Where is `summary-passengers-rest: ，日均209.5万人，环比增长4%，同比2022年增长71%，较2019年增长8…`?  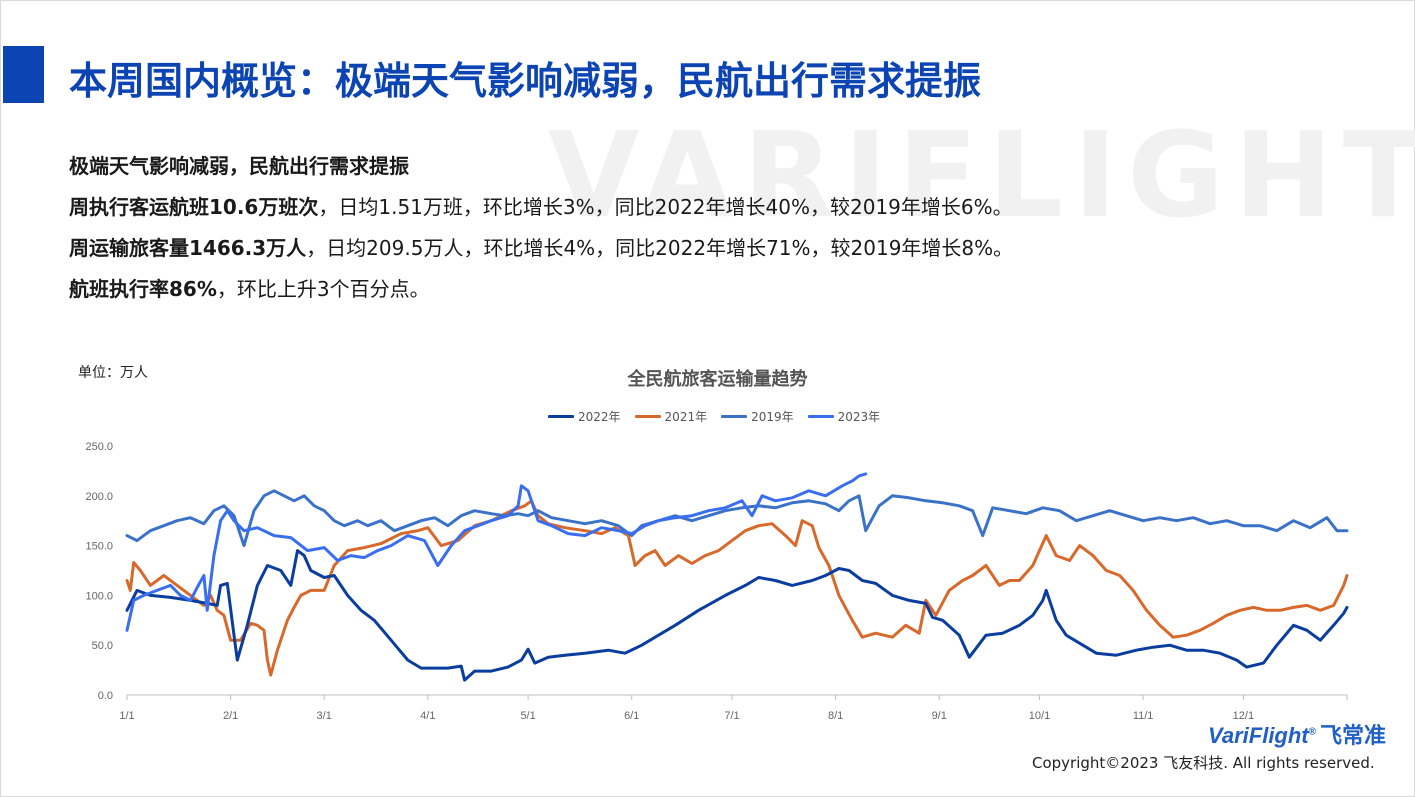
summary-passengers-rest: ，日均209.5万人，环比增长4%，同比2022年增长71%，较2019年增长8… is located at coordinates (660, 248).